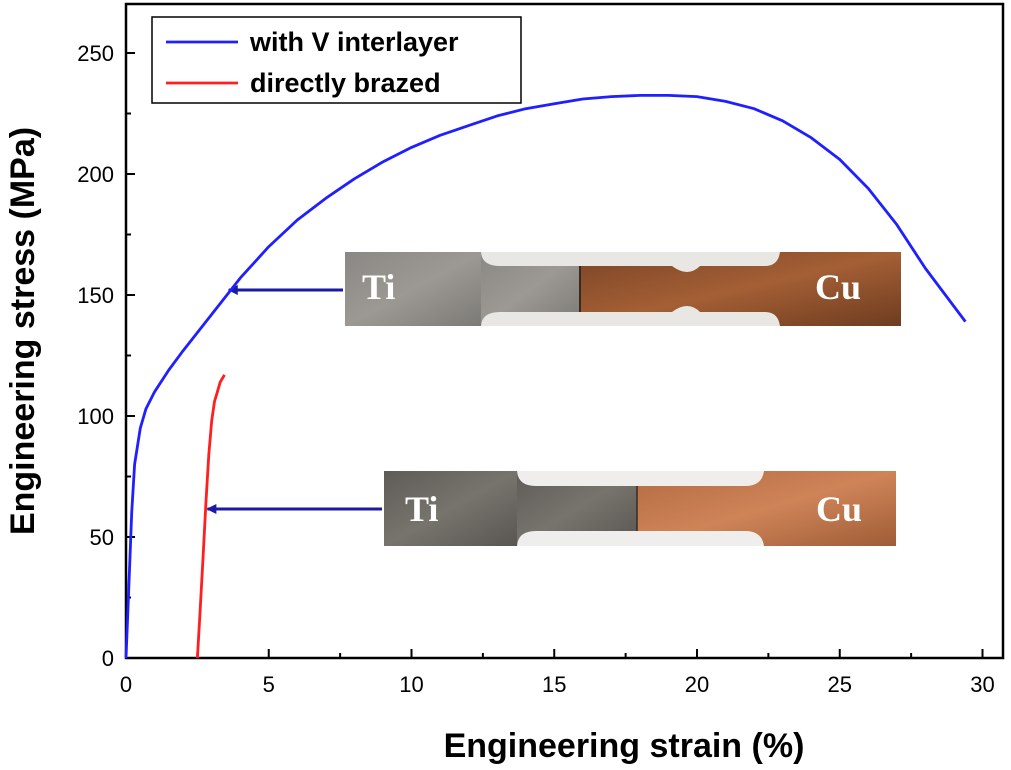 The image size is (1011, 770). What do you see at coordinates (982, 684) in the screenshot?
I see `x-tick-label: 30` at bounding box center [982, 684].